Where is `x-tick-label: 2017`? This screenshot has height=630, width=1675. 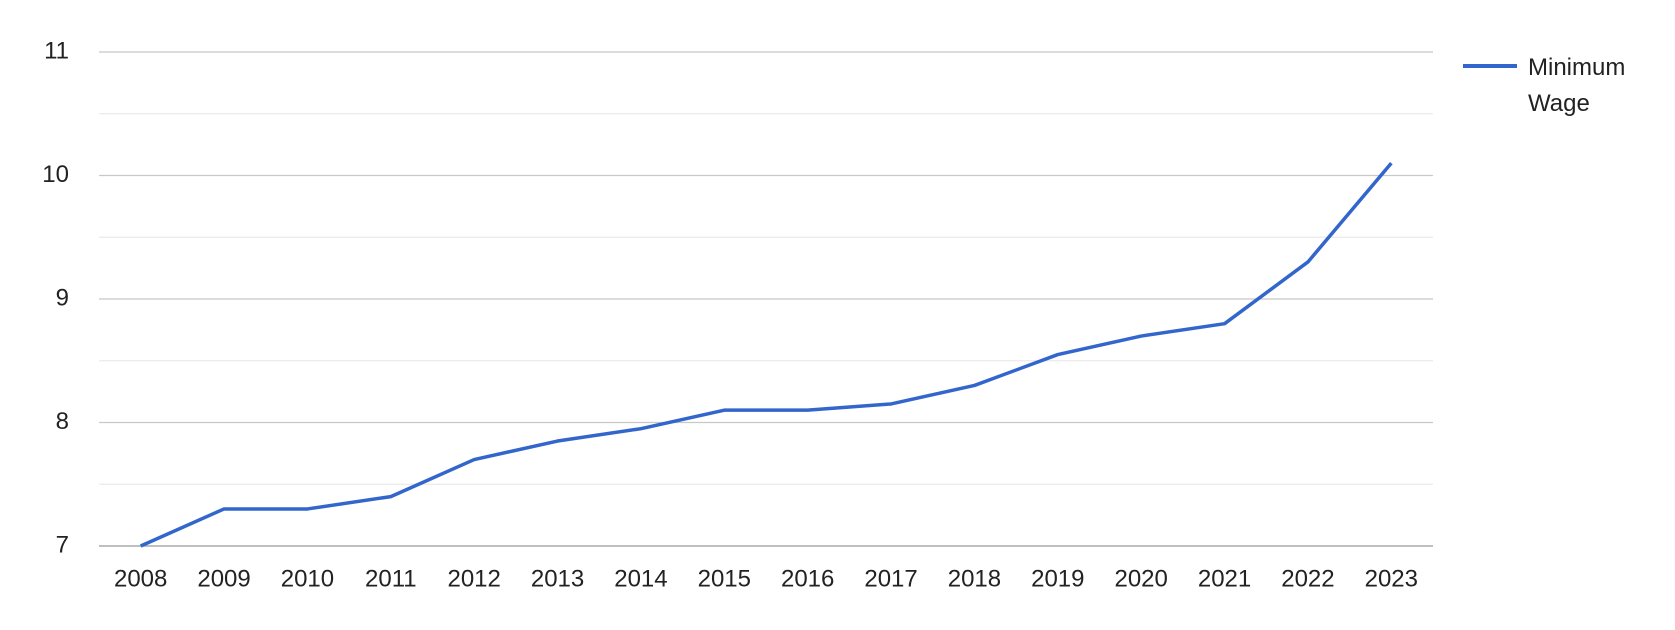
x-tick-label: 2017 is located at coordinates (890, 578).